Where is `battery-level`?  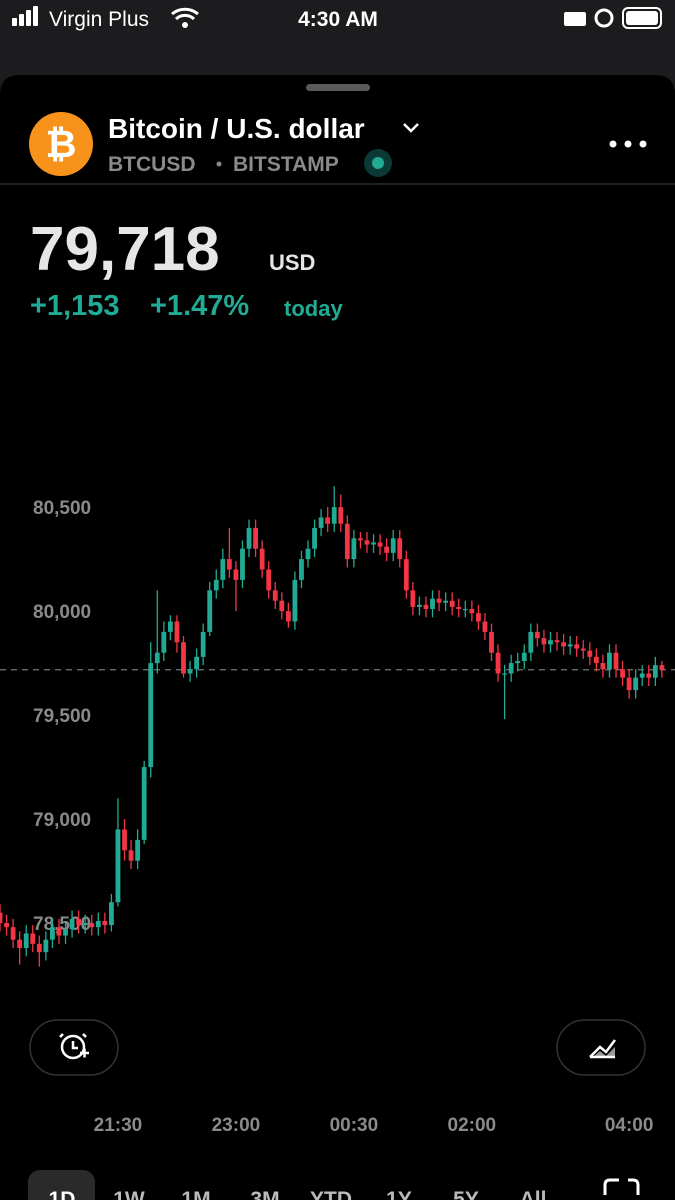 battery-level is located at coordinates (642, 18).